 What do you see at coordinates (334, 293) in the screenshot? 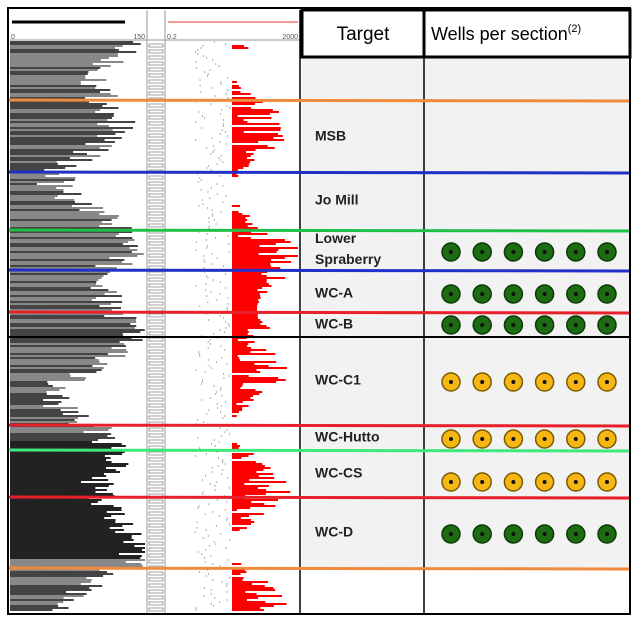
I see `target-label: WC-A` at bounding box center [334, 293].